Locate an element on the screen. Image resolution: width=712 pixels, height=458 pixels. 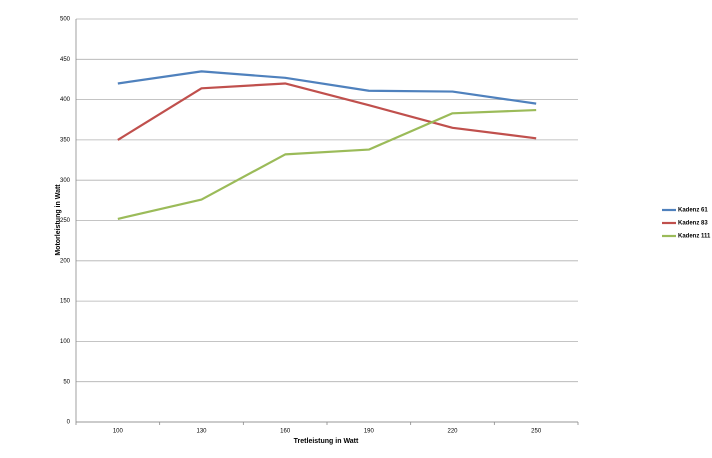
legend-label: Kadenz 83 is located at coordinates (693, 224).